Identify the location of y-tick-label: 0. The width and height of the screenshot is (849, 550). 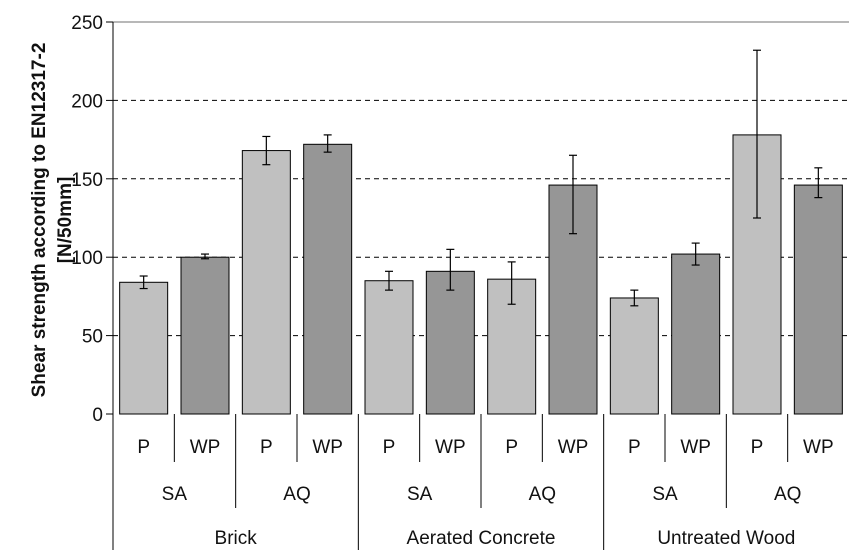
(97, 415).